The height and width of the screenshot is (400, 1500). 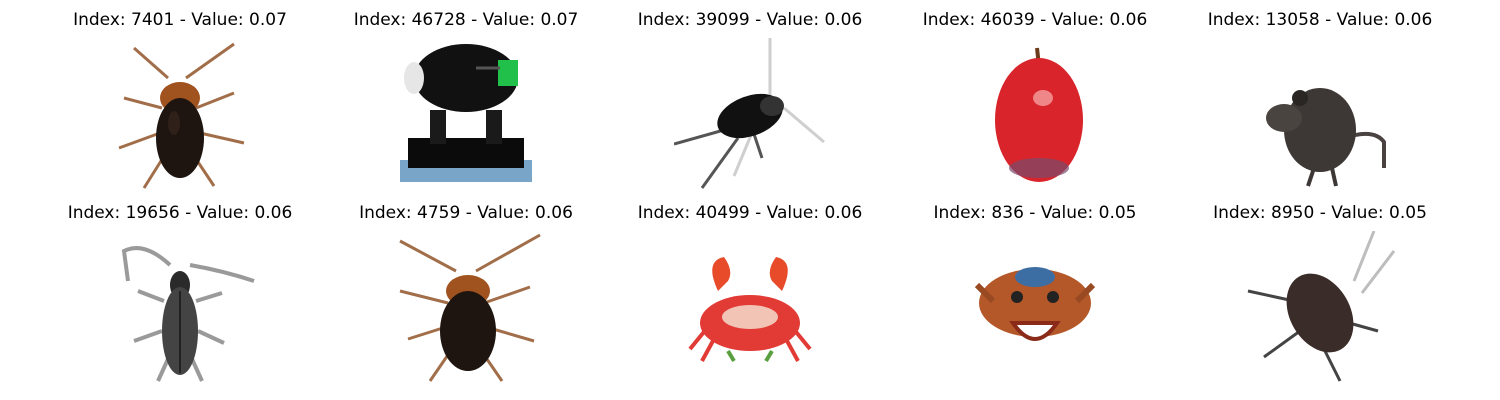 I want to click on apple-icon, so click(x=1035, y=114).